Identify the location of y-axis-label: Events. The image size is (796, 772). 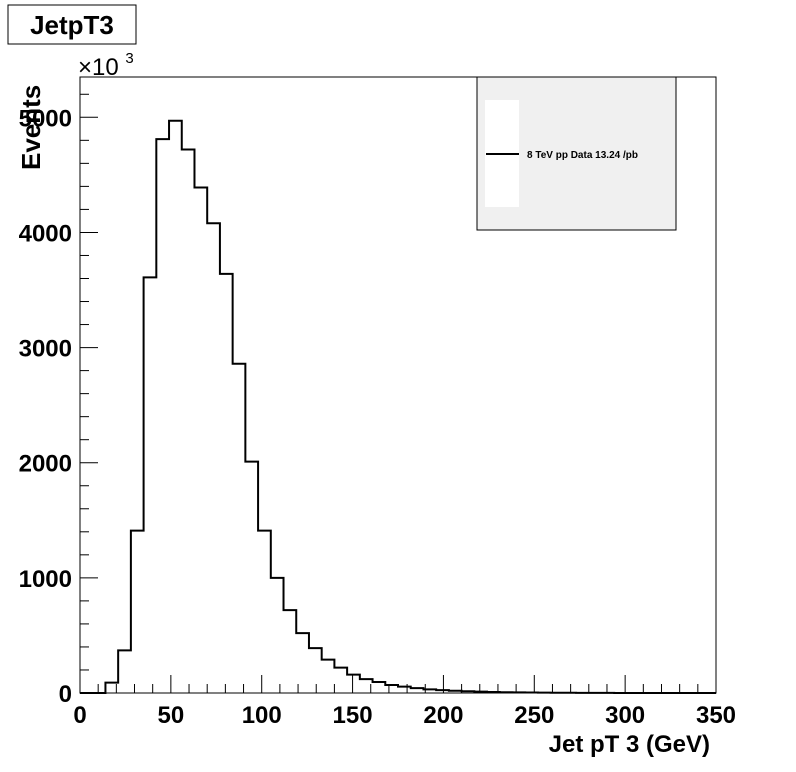
(31, 127).